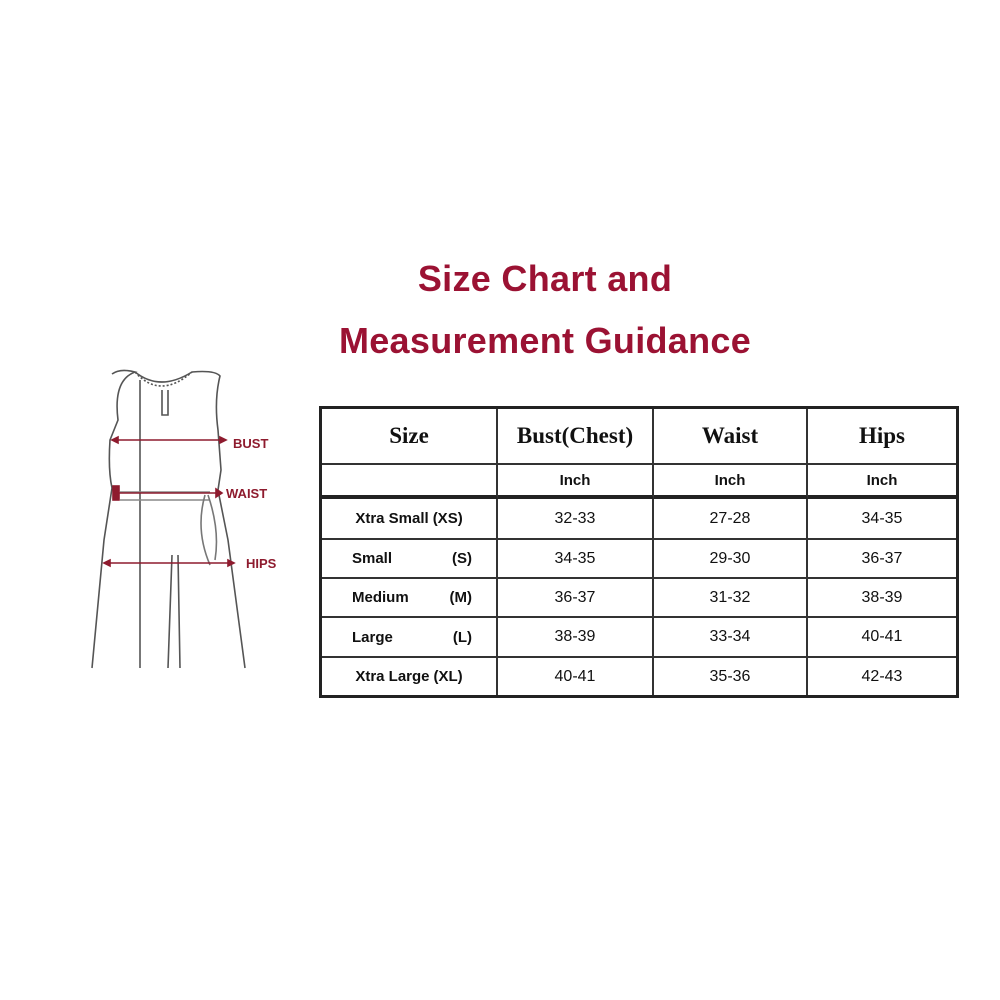  Describe the element at coordinates (731, 482) in the screenshot. I see `unit-waist: Inch` at that location.